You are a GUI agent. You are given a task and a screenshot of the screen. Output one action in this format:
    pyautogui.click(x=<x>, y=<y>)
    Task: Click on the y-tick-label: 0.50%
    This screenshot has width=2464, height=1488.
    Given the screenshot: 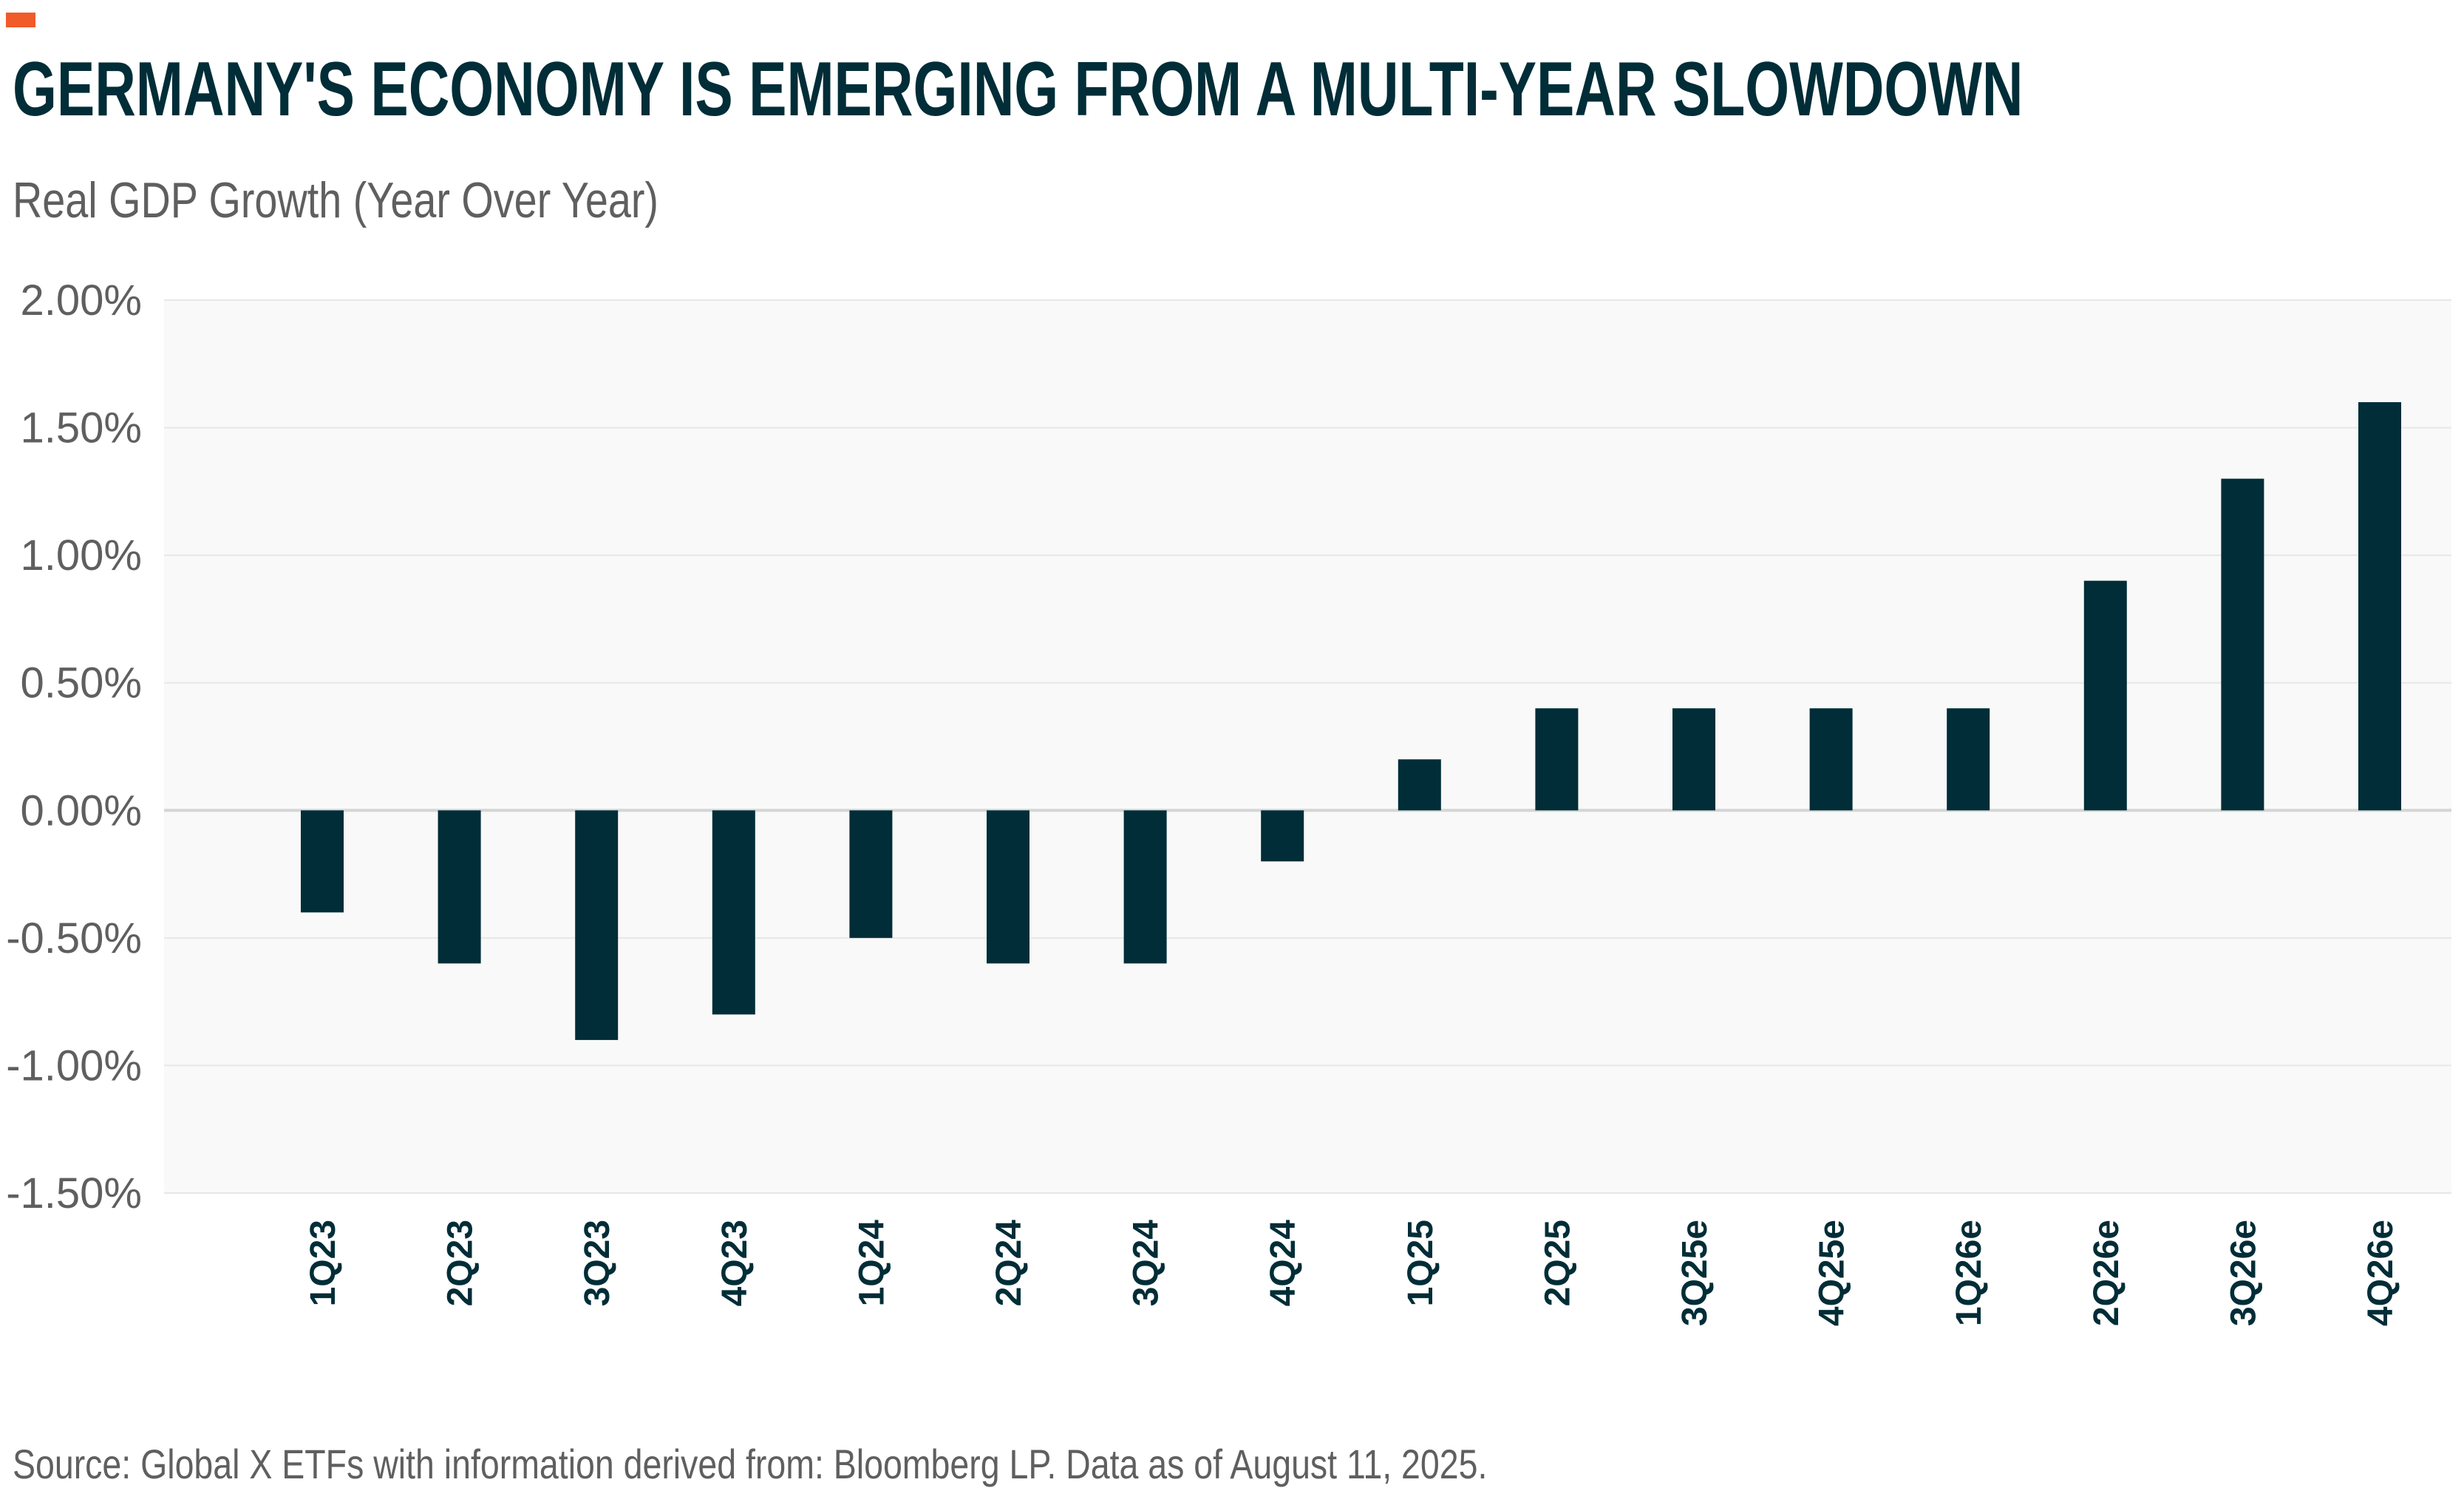 What is the action you would take?
    pyautogui.click(x=81, y=683)
    